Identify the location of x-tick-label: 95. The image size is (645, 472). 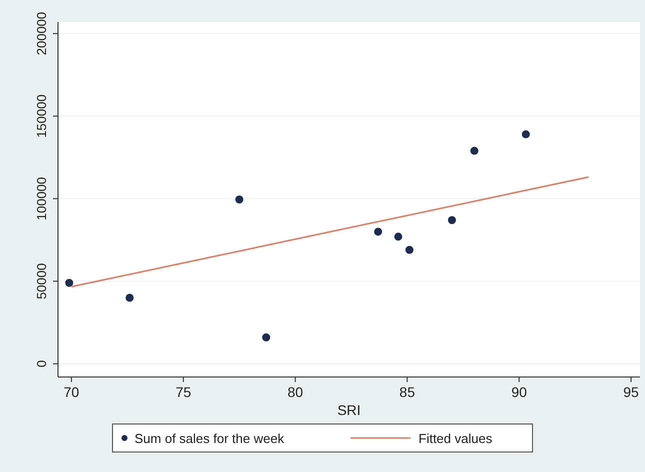
(631, 392).